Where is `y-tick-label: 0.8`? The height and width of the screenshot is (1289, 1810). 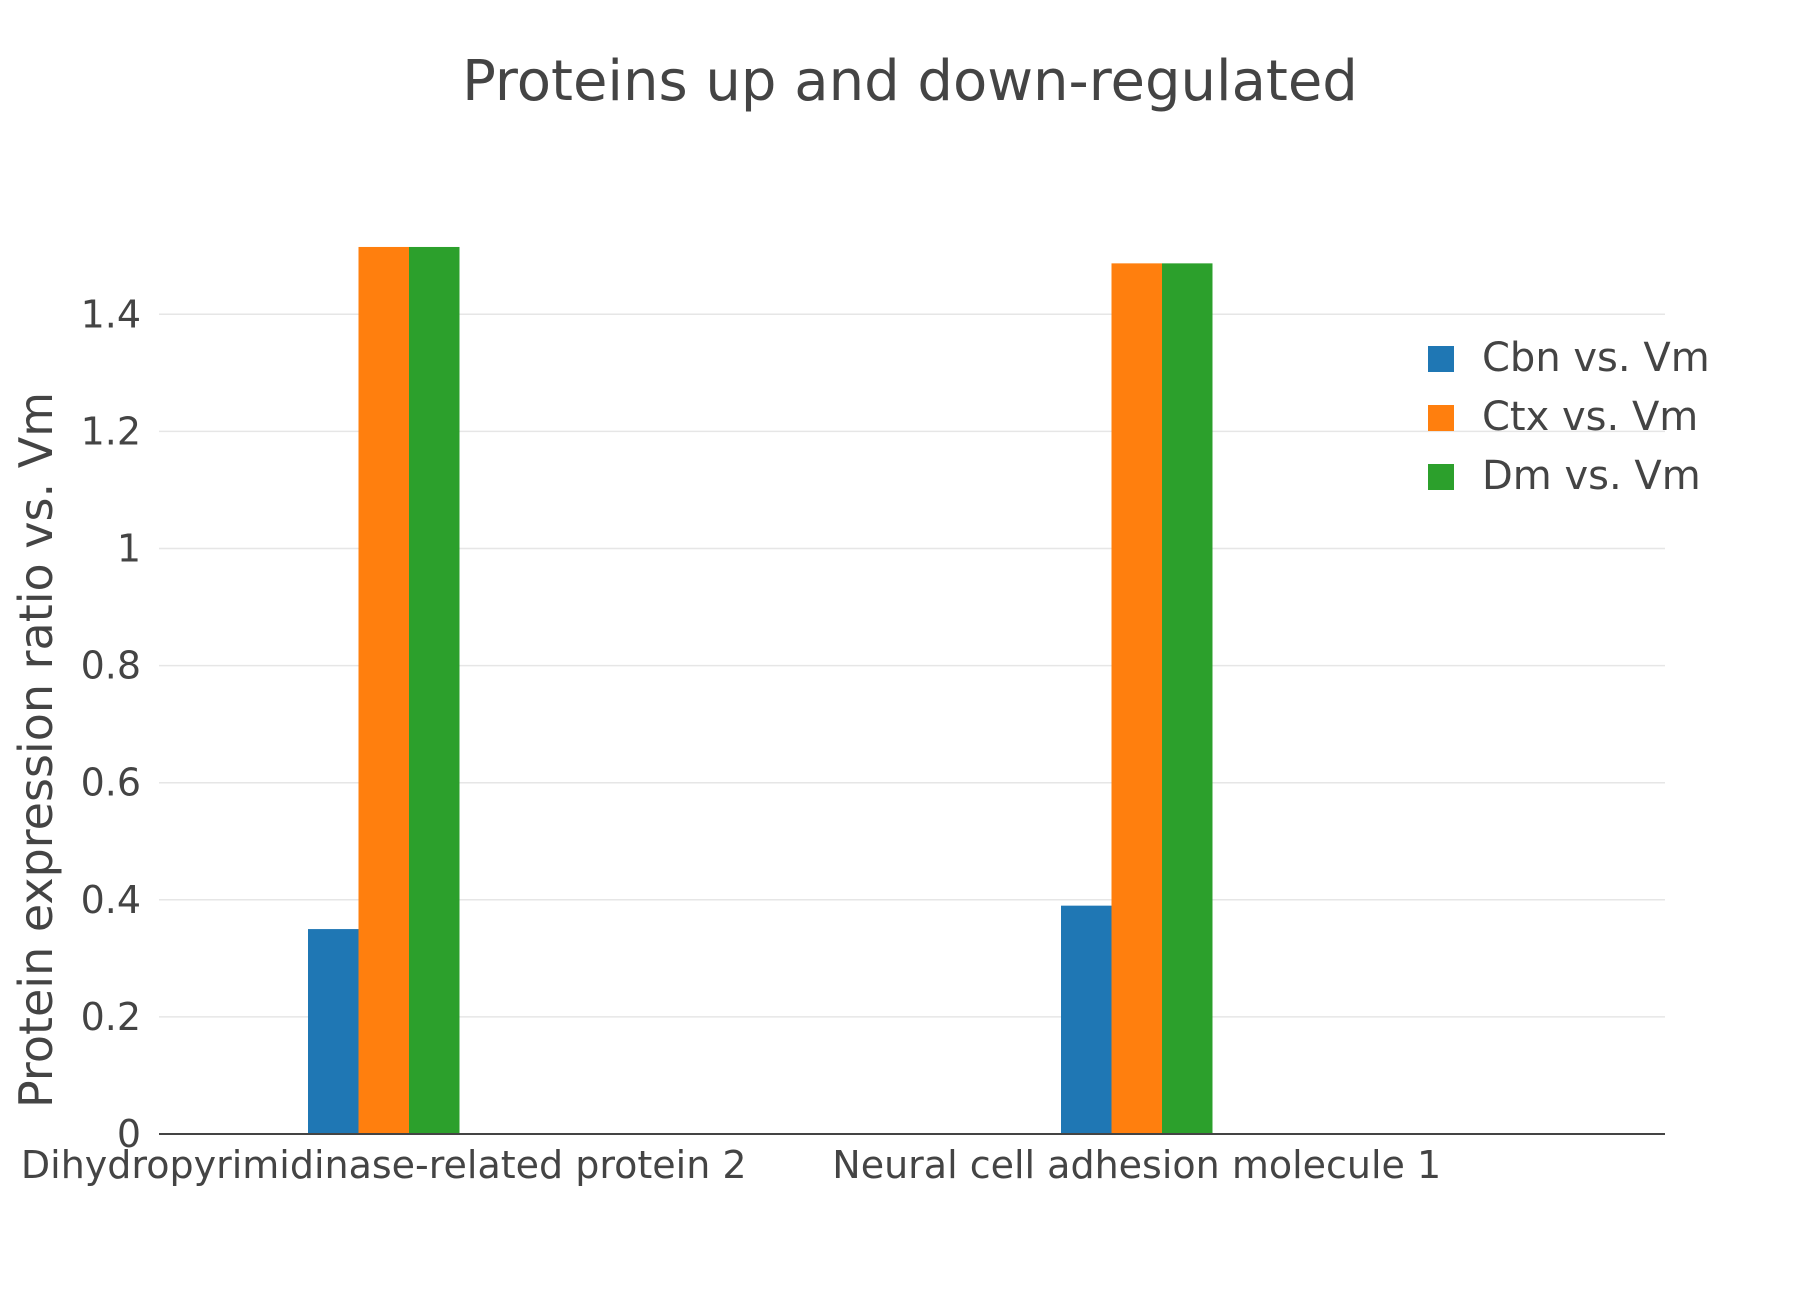
y-tick-label: 0.8 is located at coordinates (111, 666).